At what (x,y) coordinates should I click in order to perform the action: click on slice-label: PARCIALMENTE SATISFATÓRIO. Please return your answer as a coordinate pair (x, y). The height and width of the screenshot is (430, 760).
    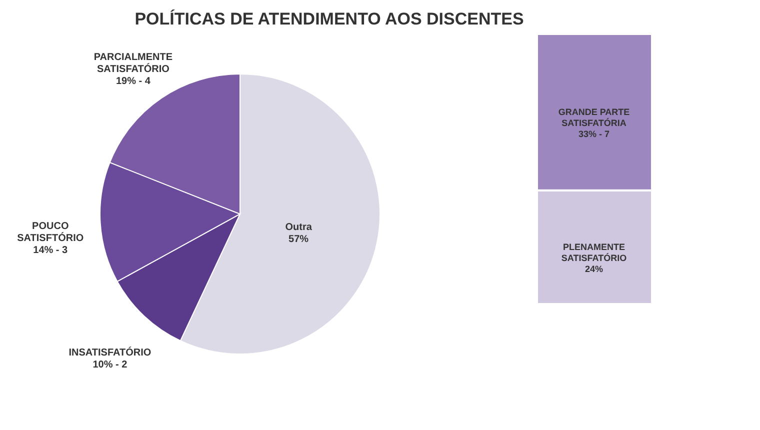
    Looking at the image, I should click on (133, 63).